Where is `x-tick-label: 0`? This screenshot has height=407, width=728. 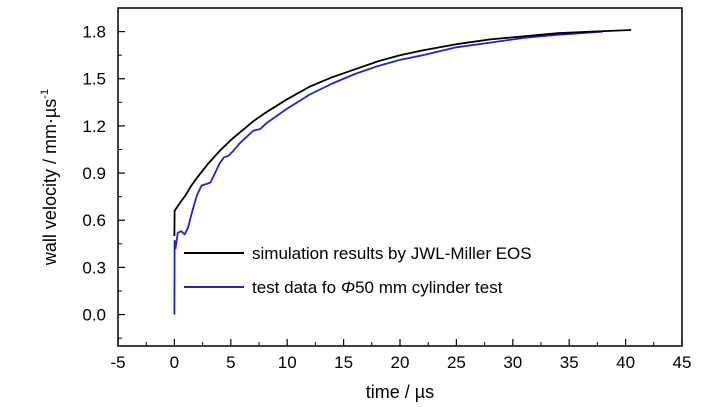 x-tick-label: 0 is located at coordinates (174, 362).